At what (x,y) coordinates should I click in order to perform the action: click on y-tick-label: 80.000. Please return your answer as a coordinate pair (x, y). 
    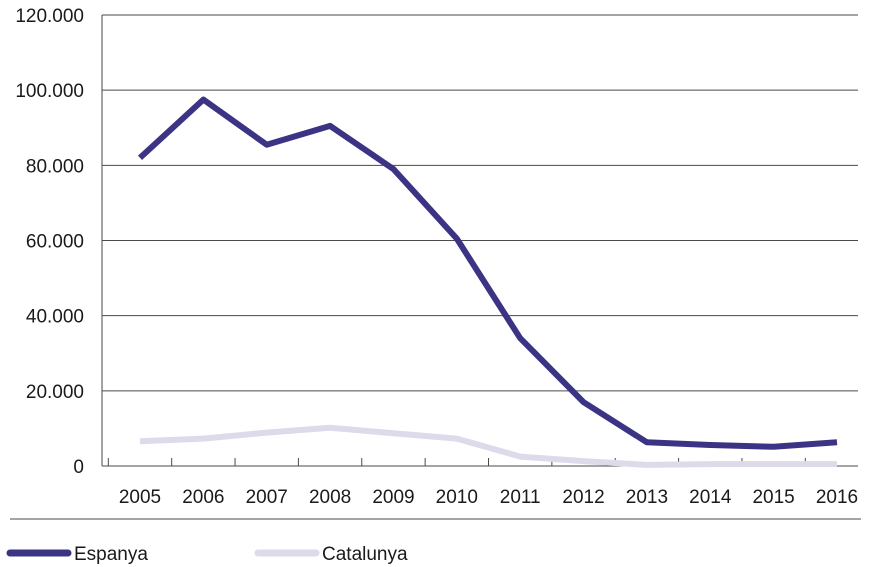
    Looking at the image, I should click on (55, 166).